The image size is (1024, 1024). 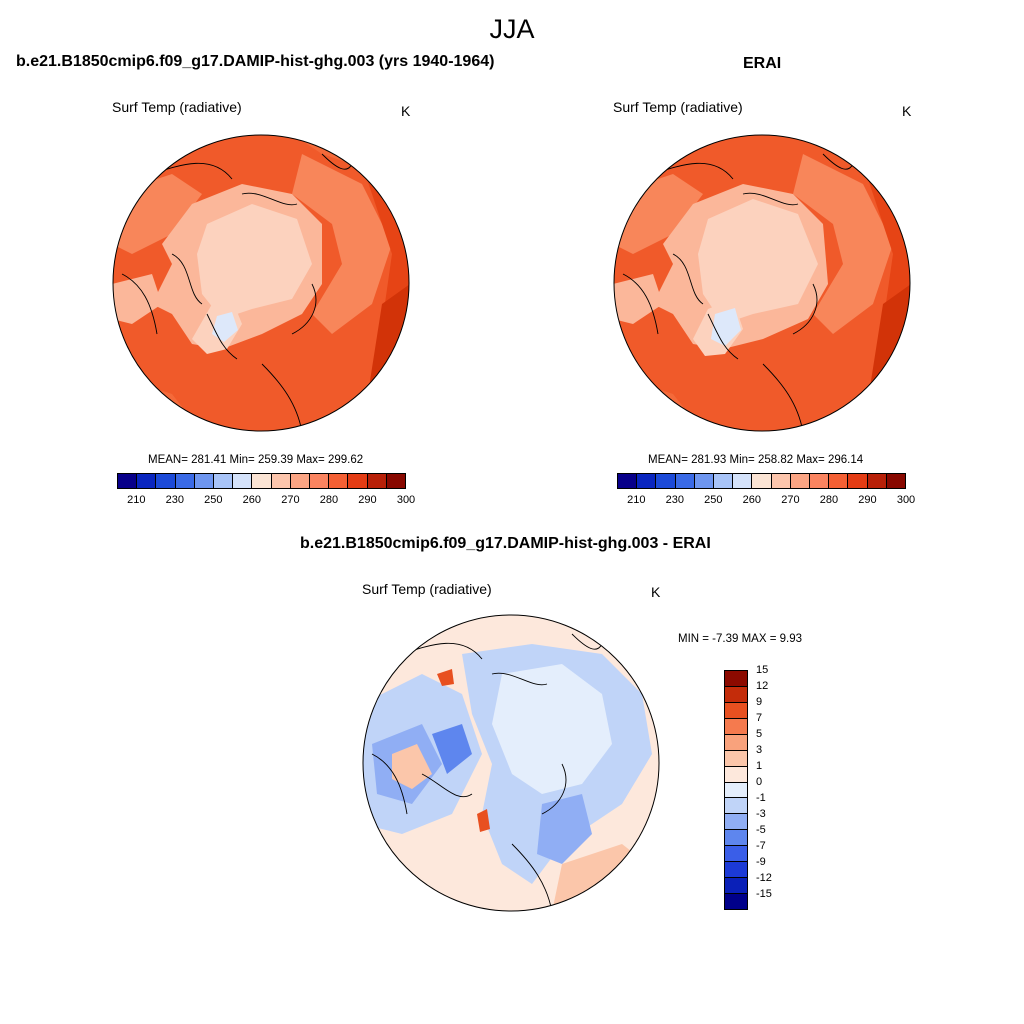 I want to click on panel-1-units-label: K, so click(x=406, y=111).